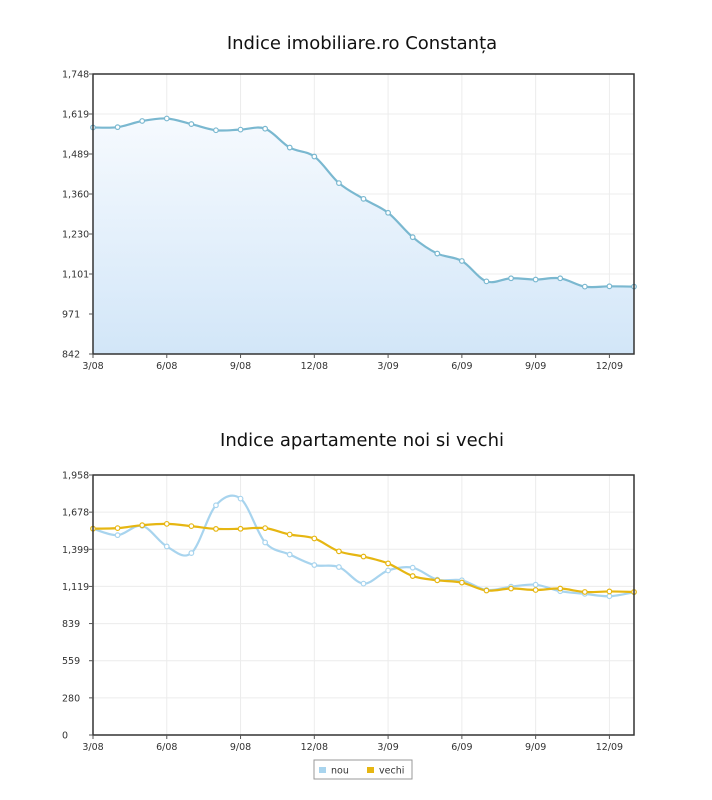 The width and height of the screenshot is (712, 800). Describe the element at coordinates (75, 195) in the screenshot. I see `y-tick-label: 1,360` at that location.